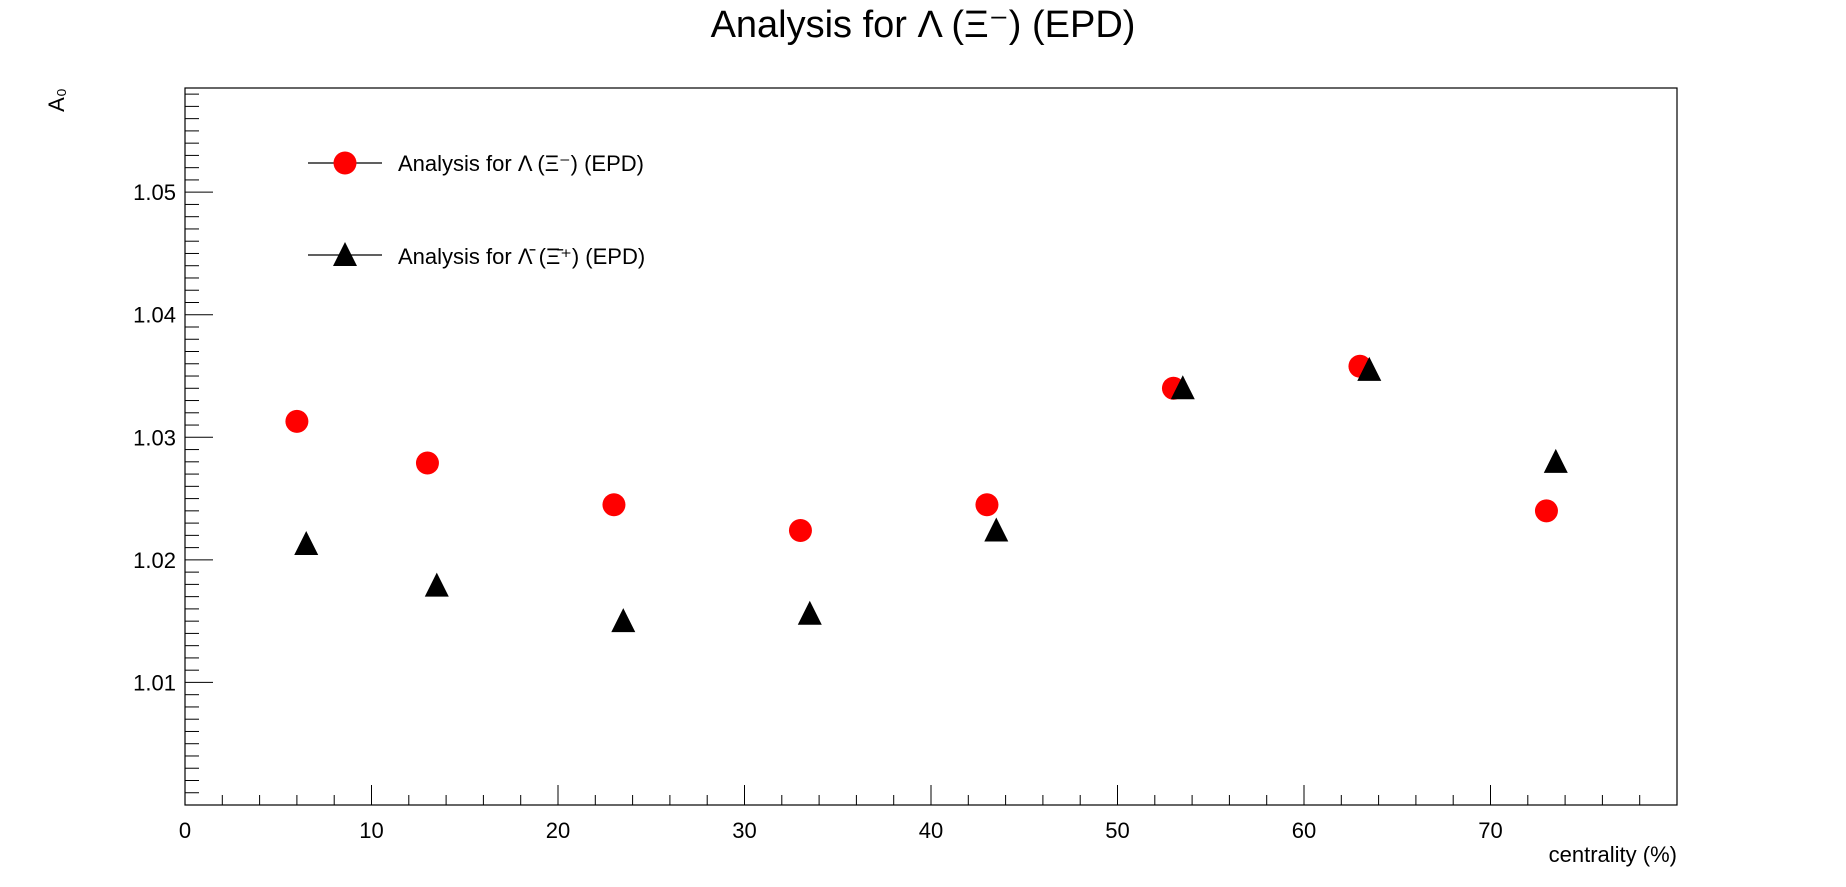 The image size is (1846, 887). Describe the element at coordinates (558, 830) in the screenshot. I see `x-tick-label: 20` at that location.